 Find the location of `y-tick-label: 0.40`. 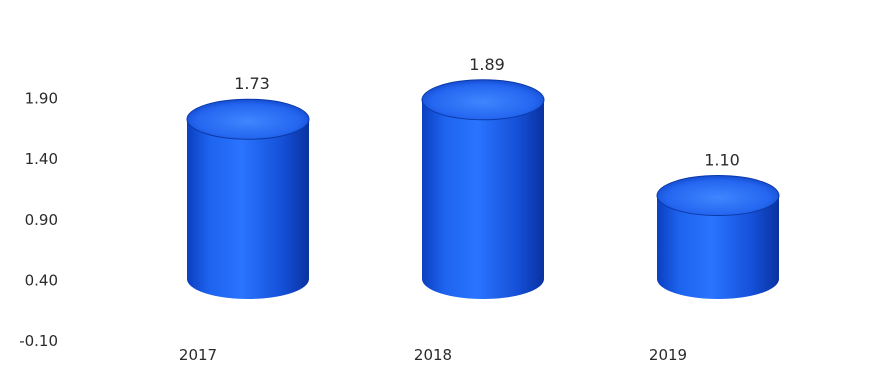

y-tick-label: 0.40 is located at coordinates (41, 280).